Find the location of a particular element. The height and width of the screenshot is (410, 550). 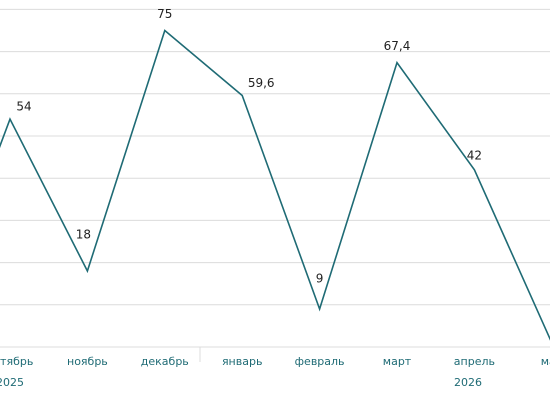

x-tick-label: ноябрь is located at coordinates (87, 361).